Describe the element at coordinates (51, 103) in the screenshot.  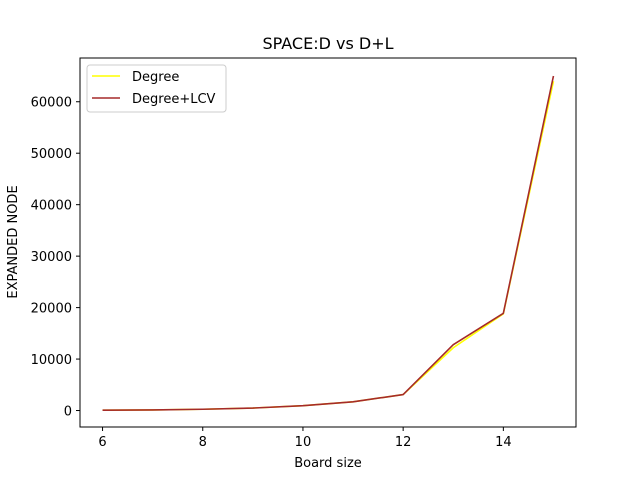
I see `y-tick-label: 60000` at that location.